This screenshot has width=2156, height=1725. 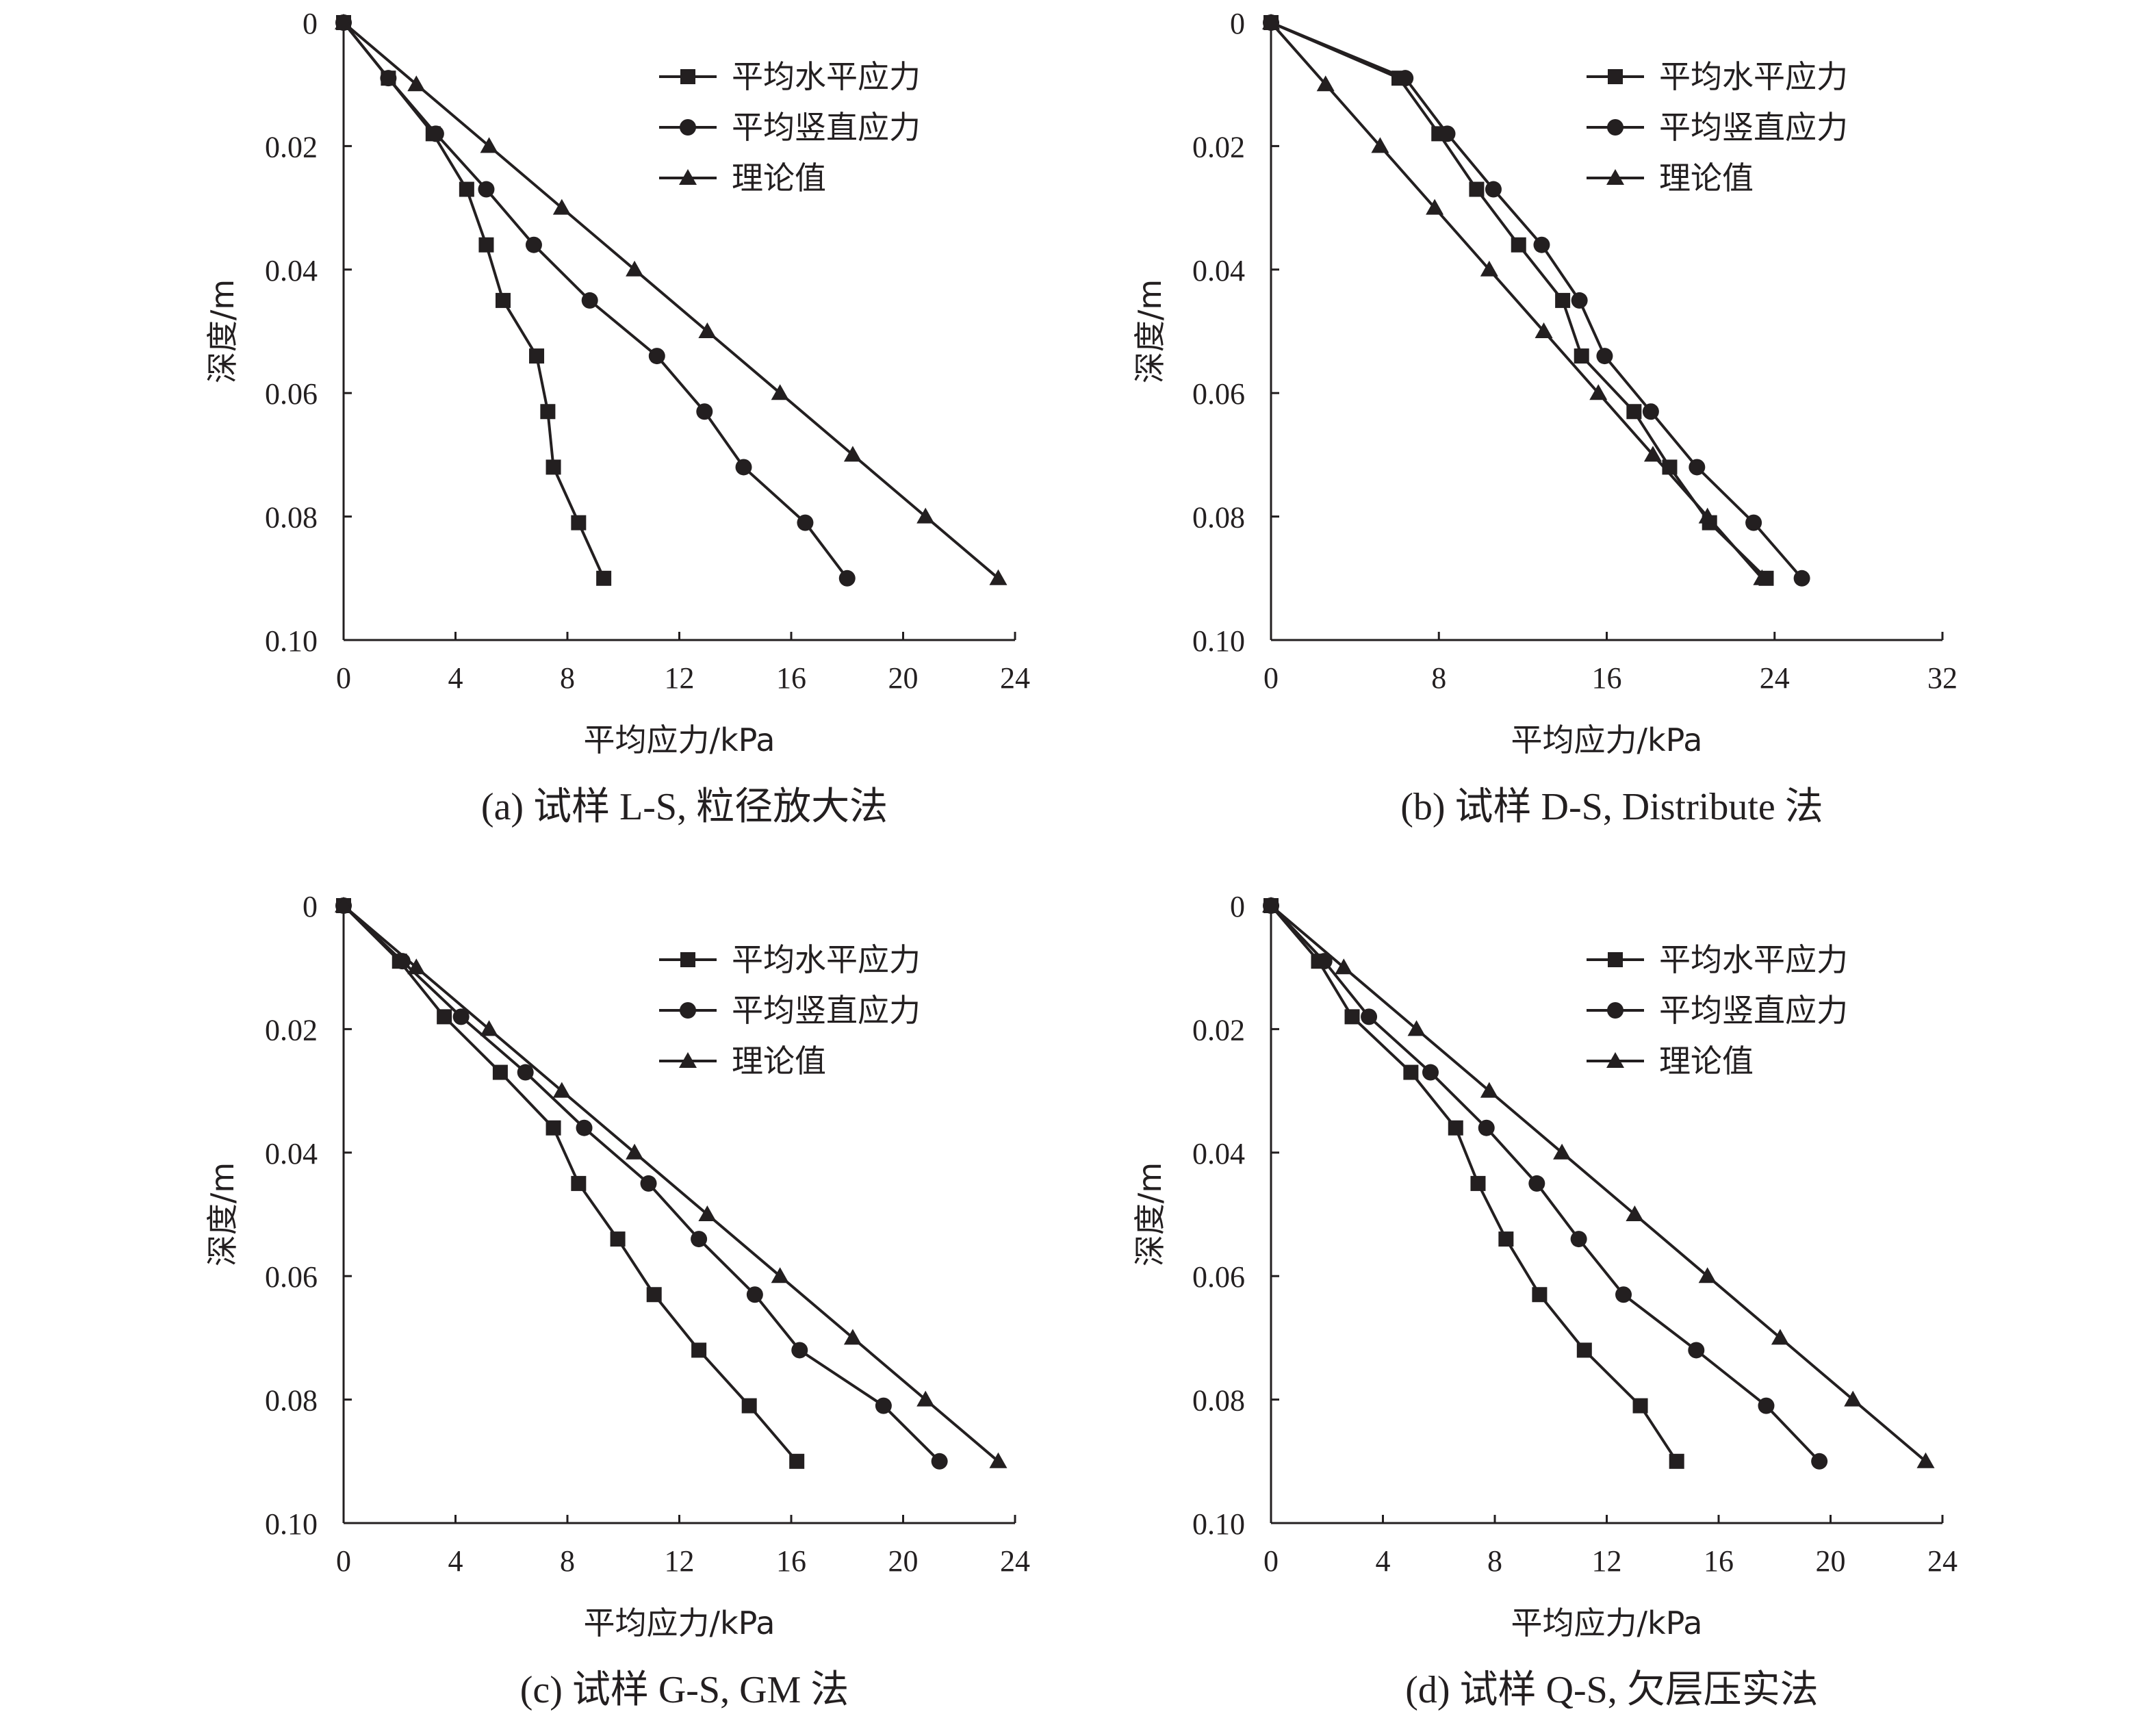 What do you see at coordinates (1218, 1154) in the screenshot?
I see `chart-d-y-tick-label: 0.04` at bounding box center [1218, 1154].